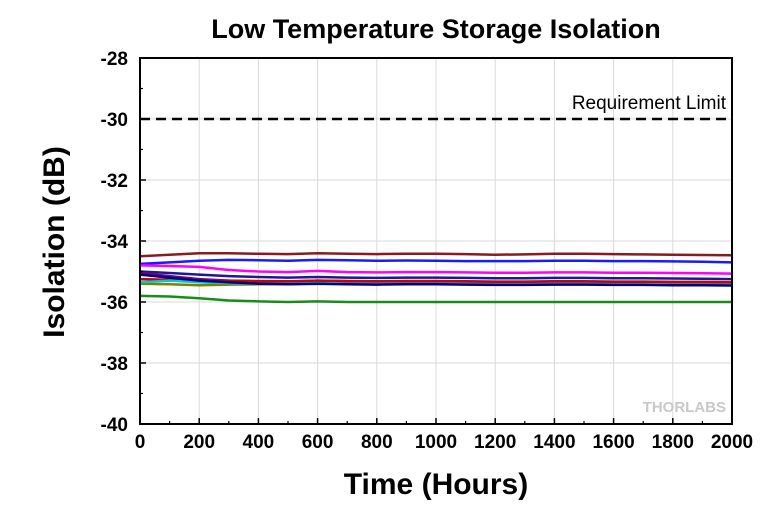 The image size is (780, 511). Describe the element at coordinates (114, 181) in the screenshot. I see `y-tick-label-2: -32` at that location.